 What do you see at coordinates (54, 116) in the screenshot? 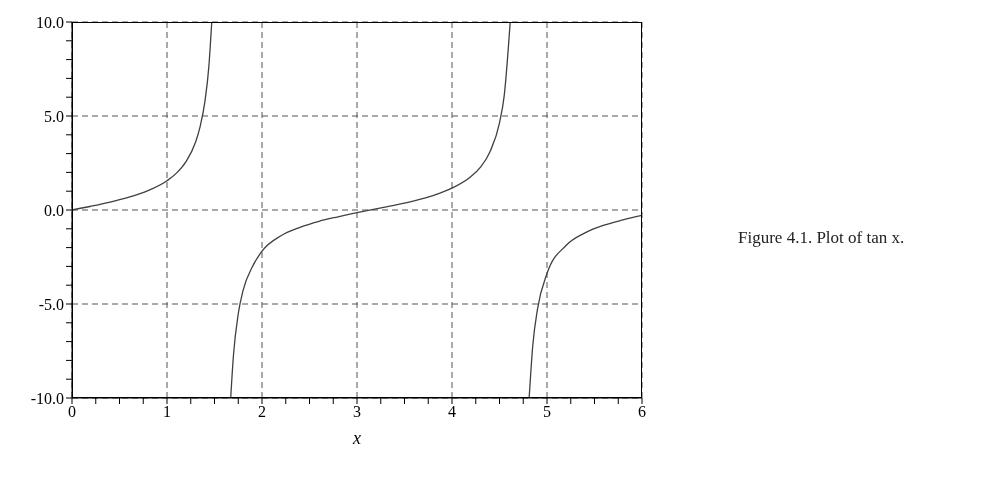
I see `y-tick-label: 5.0` at bounding box center [54, 116].